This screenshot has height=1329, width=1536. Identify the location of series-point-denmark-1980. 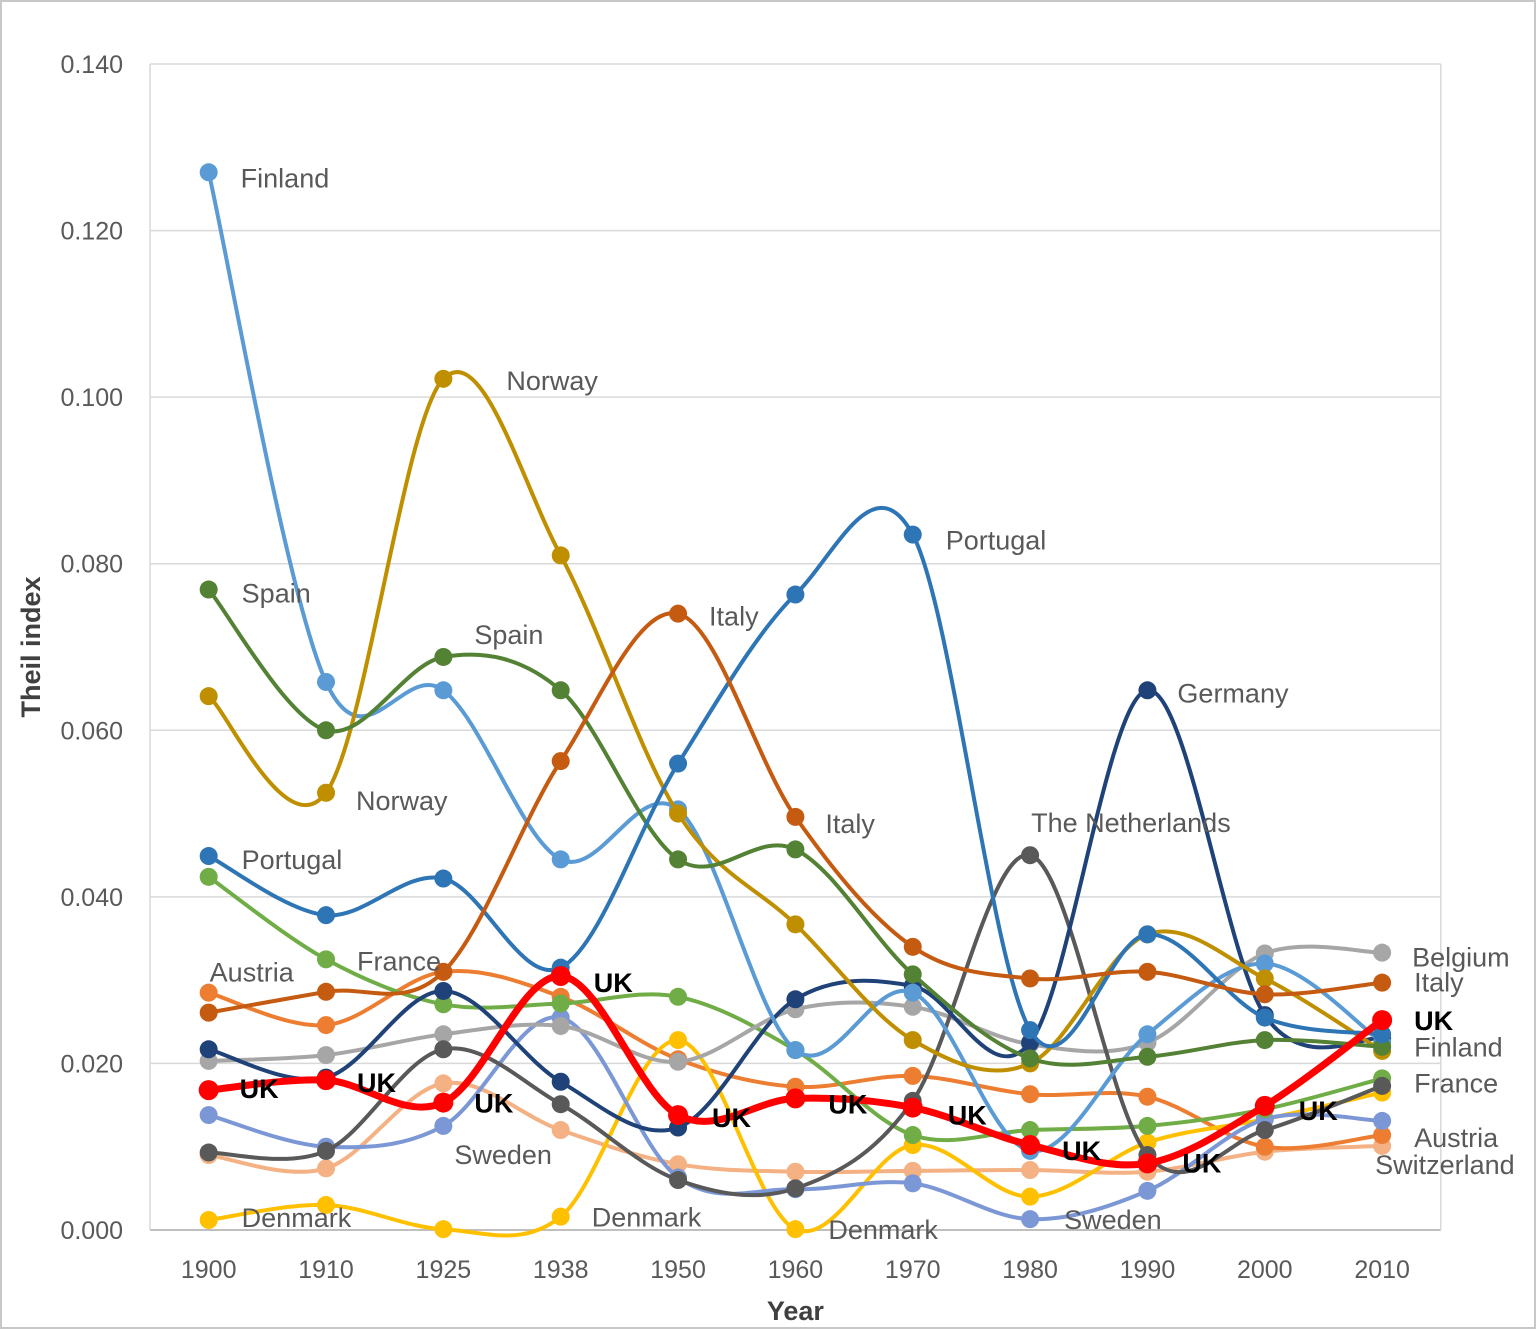
(1030, 1196).